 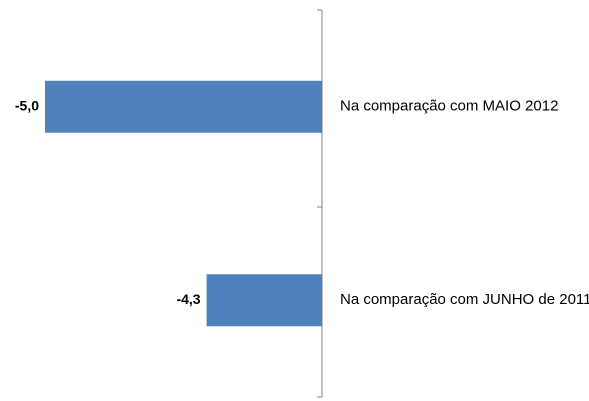 What do you see at coordinates (320, 203) in the screenshot?
I see `category-axis` at bounding box center [320, 203].